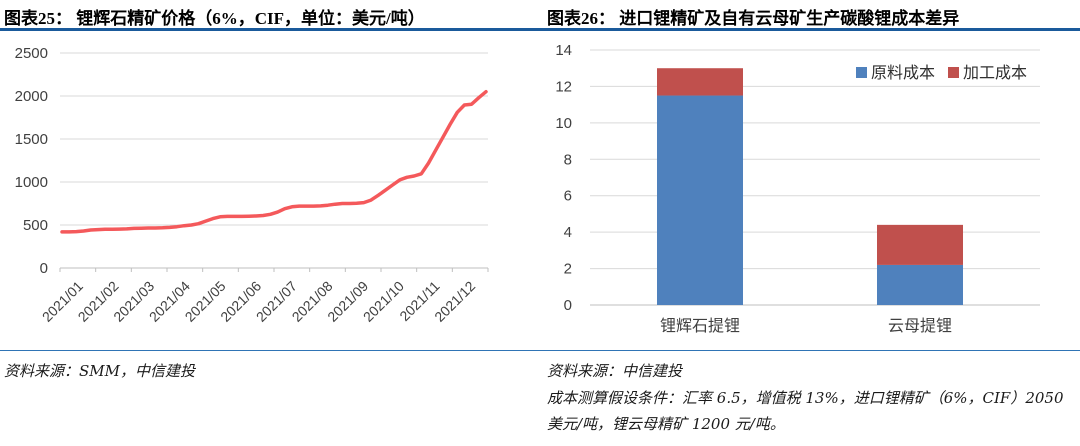  Describe the element at coordinates (35, 225) in the screenshot. I see `y-tick-label: 500` at that location.